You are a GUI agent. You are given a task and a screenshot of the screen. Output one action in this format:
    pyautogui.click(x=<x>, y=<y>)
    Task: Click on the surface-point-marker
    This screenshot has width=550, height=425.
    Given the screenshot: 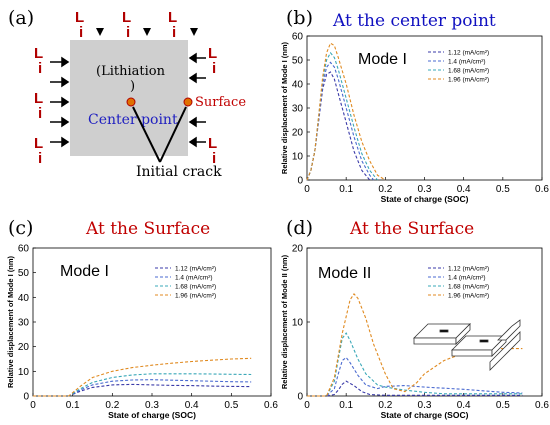 What is the action you would take?
    pyautogui.click(x=188, y=102)
    